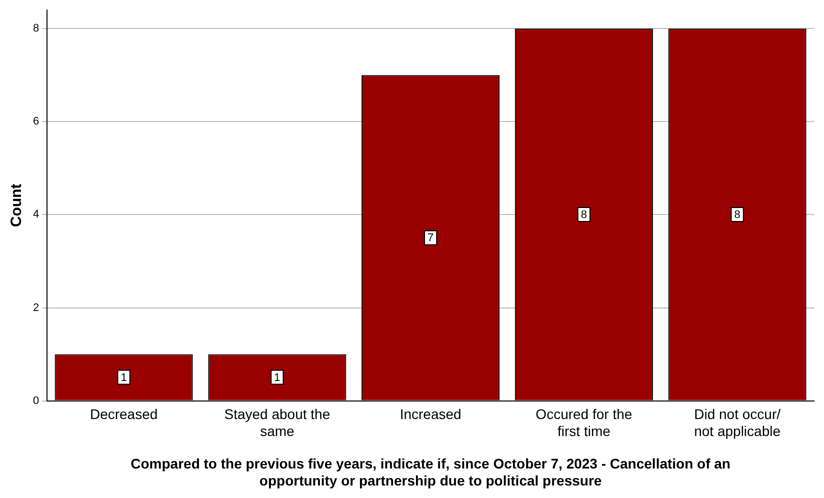 This screenshot has width=824, height=498. Describe the element at coordinates (124, 414) in the screenshot. I see `x-tick-label: Decreased` at that location.